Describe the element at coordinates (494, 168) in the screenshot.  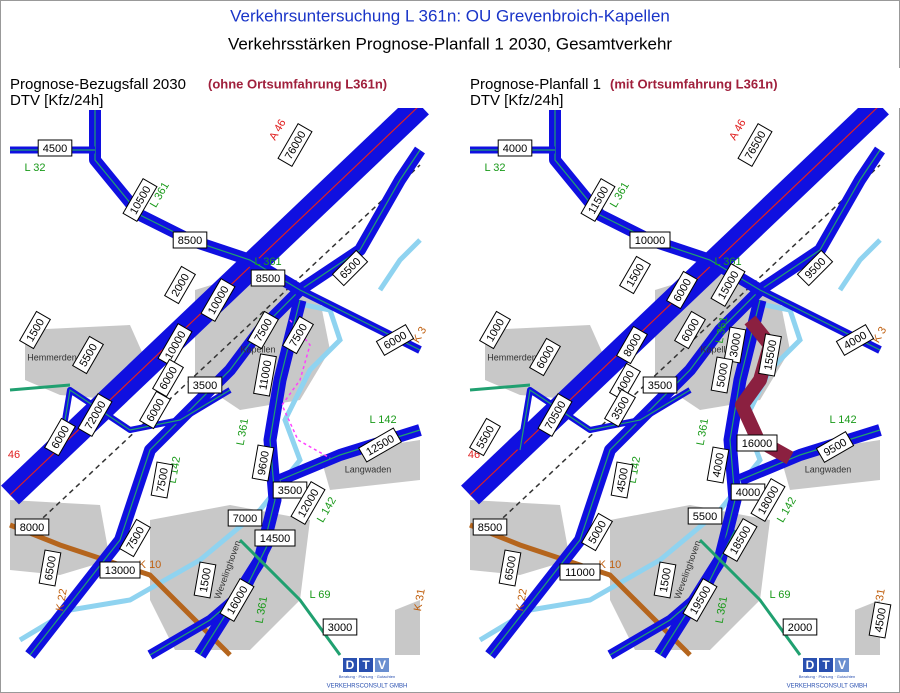
I see `road-name: L 32` at that location.